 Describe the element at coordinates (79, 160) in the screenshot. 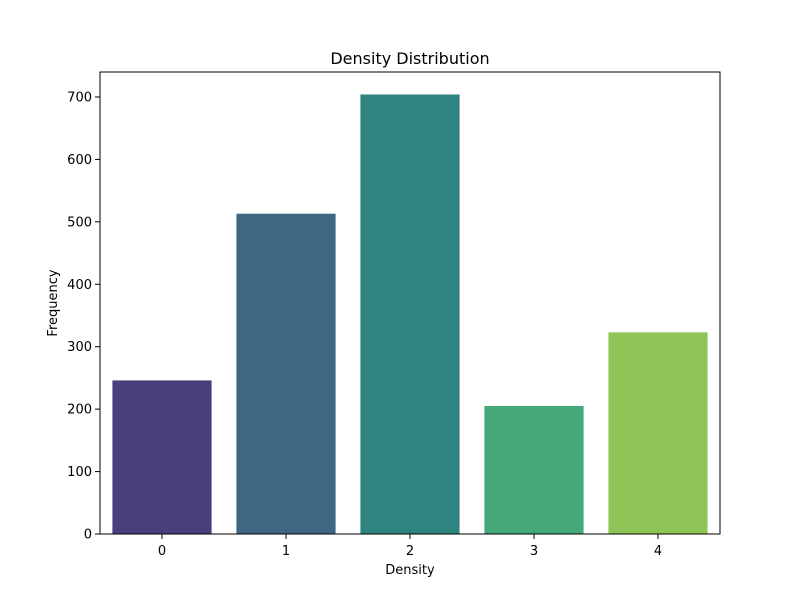

I see `y-tick-label: 600` at that location.